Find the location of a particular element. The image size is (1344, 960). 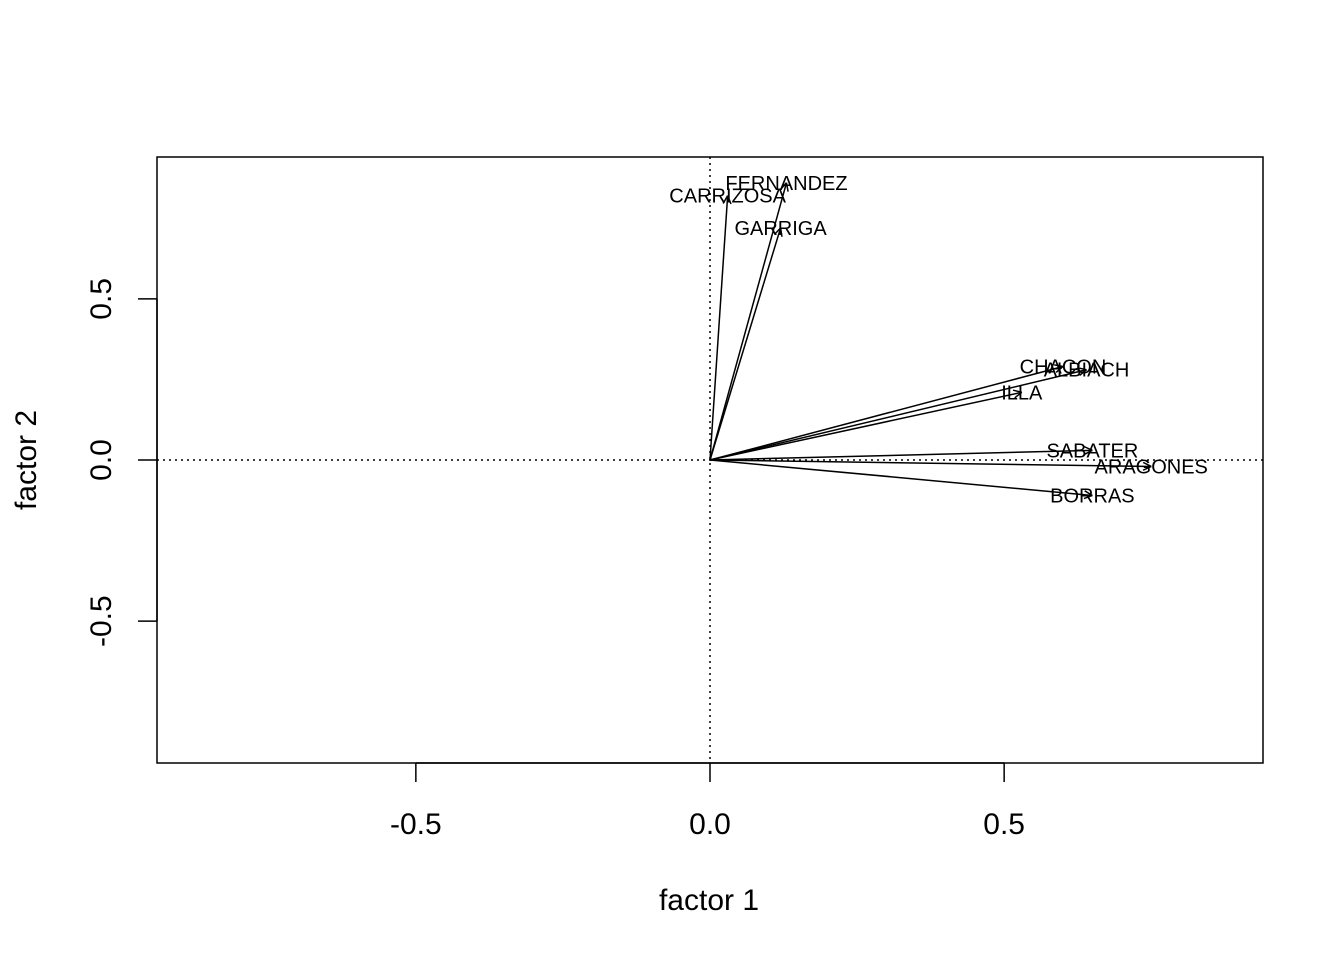

vector-illa is located at coordinates (865, 426).